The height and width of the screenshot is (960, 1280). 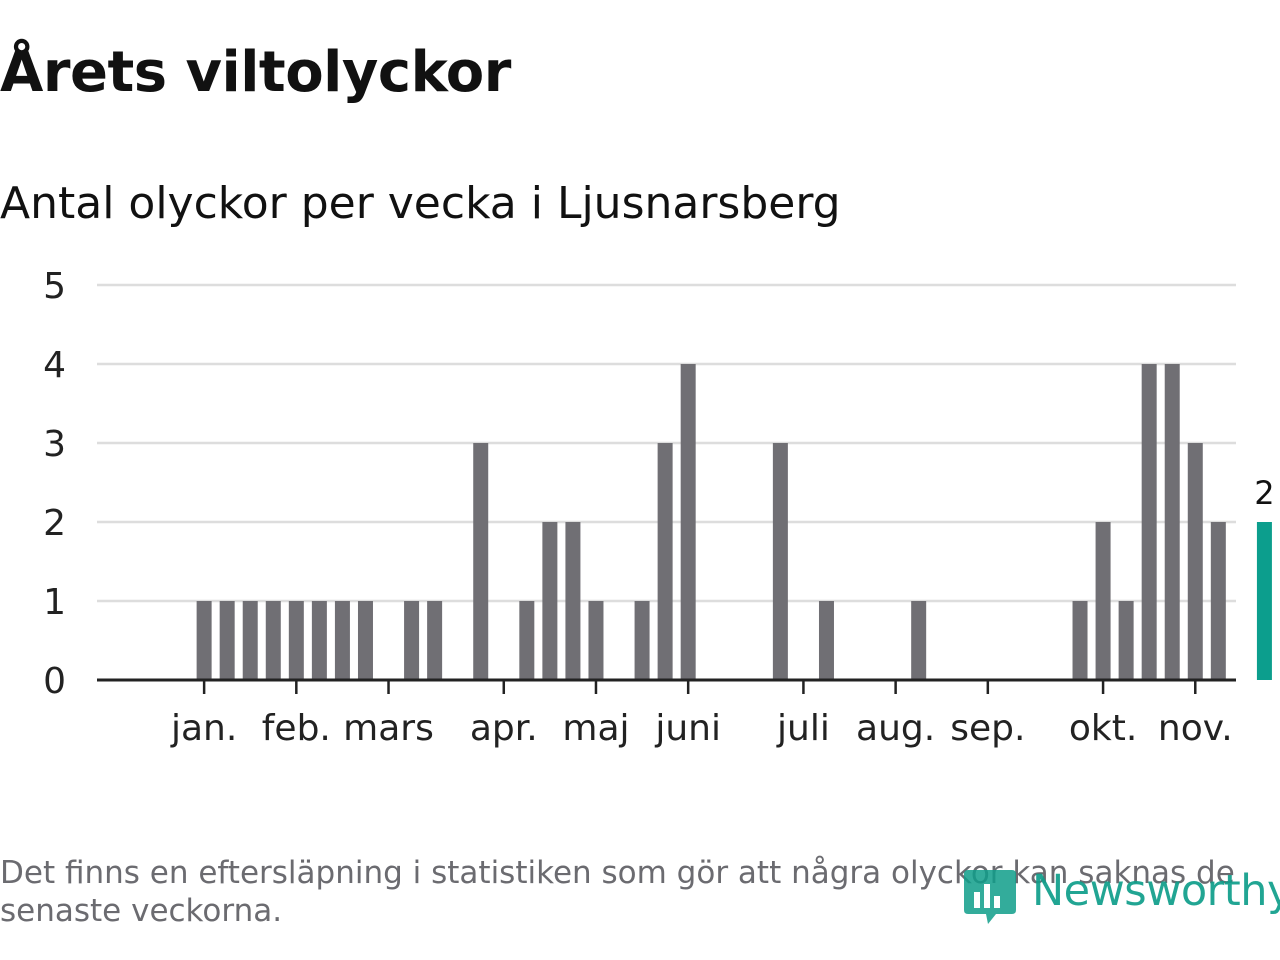 What do you see at coordinates (990, 897) in the screenshot?
I see `newsworthy-logo-icon` at bounding box center [990, 897].